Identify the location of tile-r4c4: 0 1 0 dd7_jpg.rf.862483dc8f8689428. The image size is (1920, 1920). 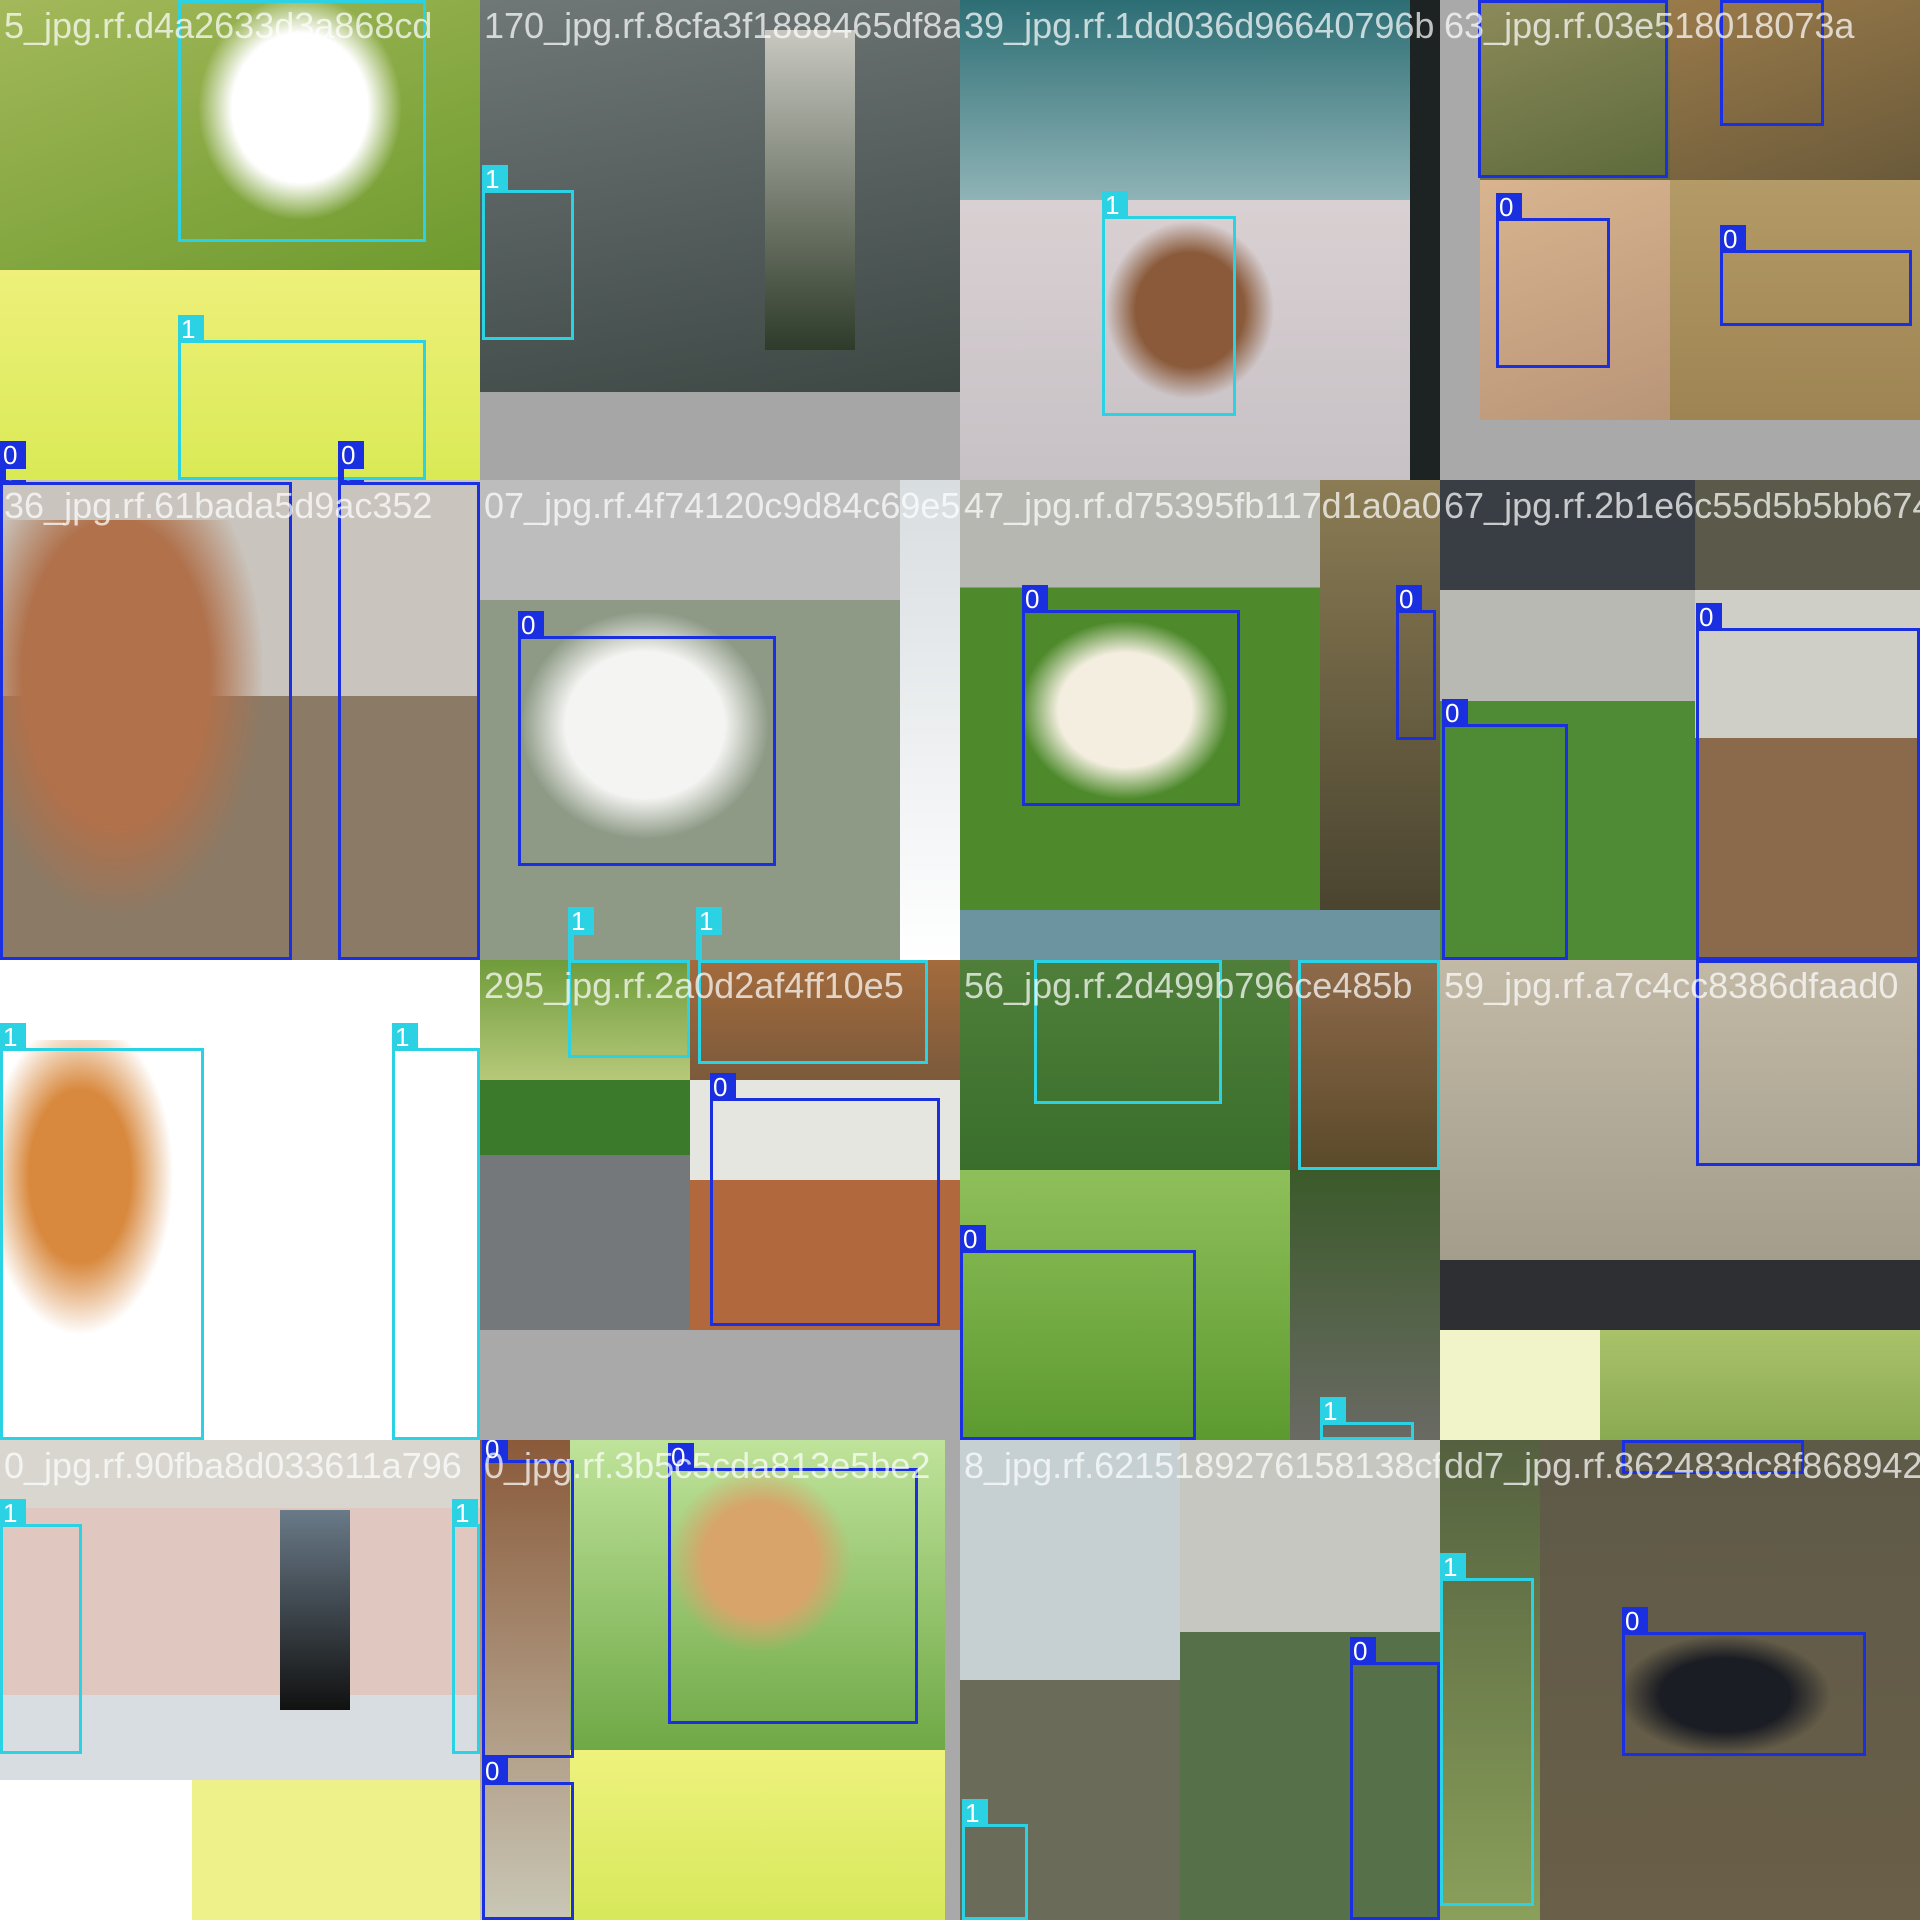
(1680, 1680).